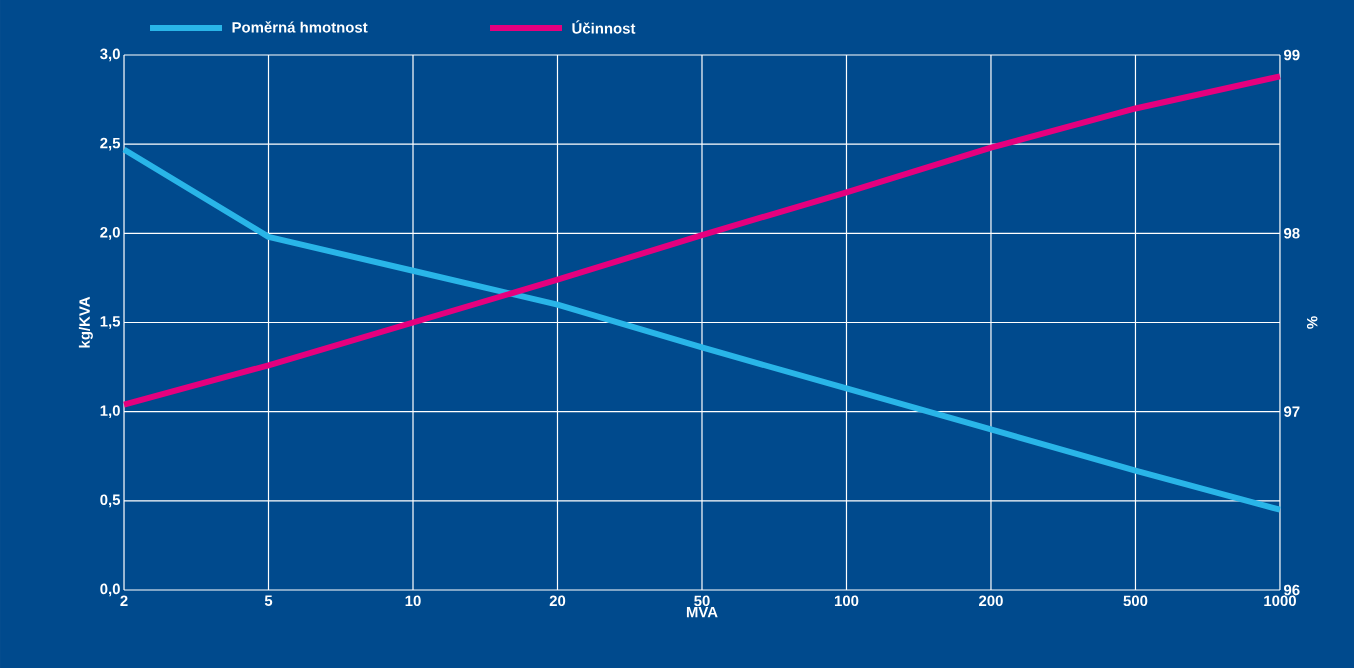 The image size is (1354, 668). I want to click on y2-tick-label: 99, so click(1292, 55).